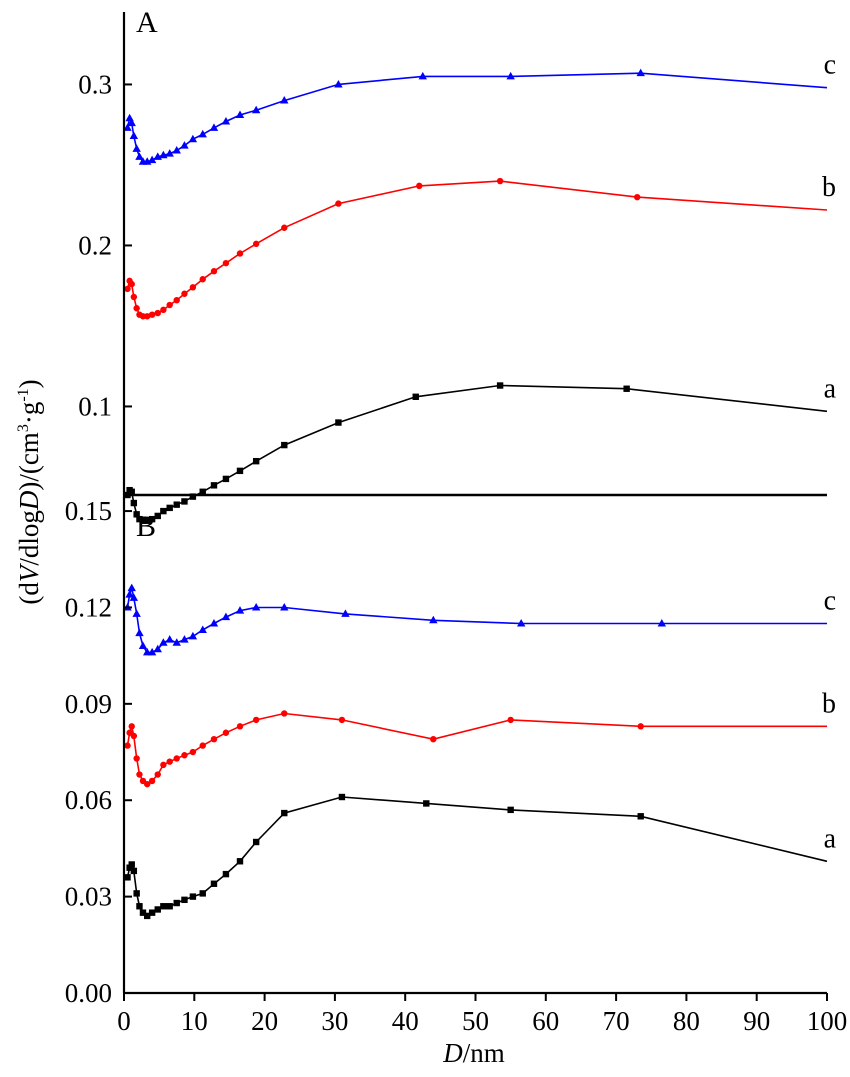  I want to click on panel-b-y-tick-label: 0.09, so click(88, 704).